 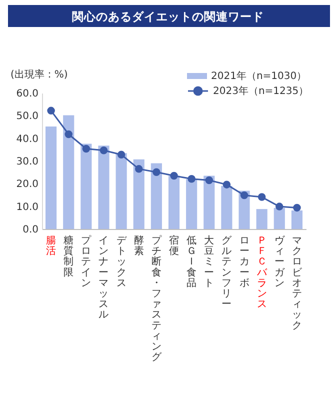 What do you see at coordinates (244, 262) in the screenshot?
I see `x-tick-label: ローカーボ` at bounding box center [244, 262].